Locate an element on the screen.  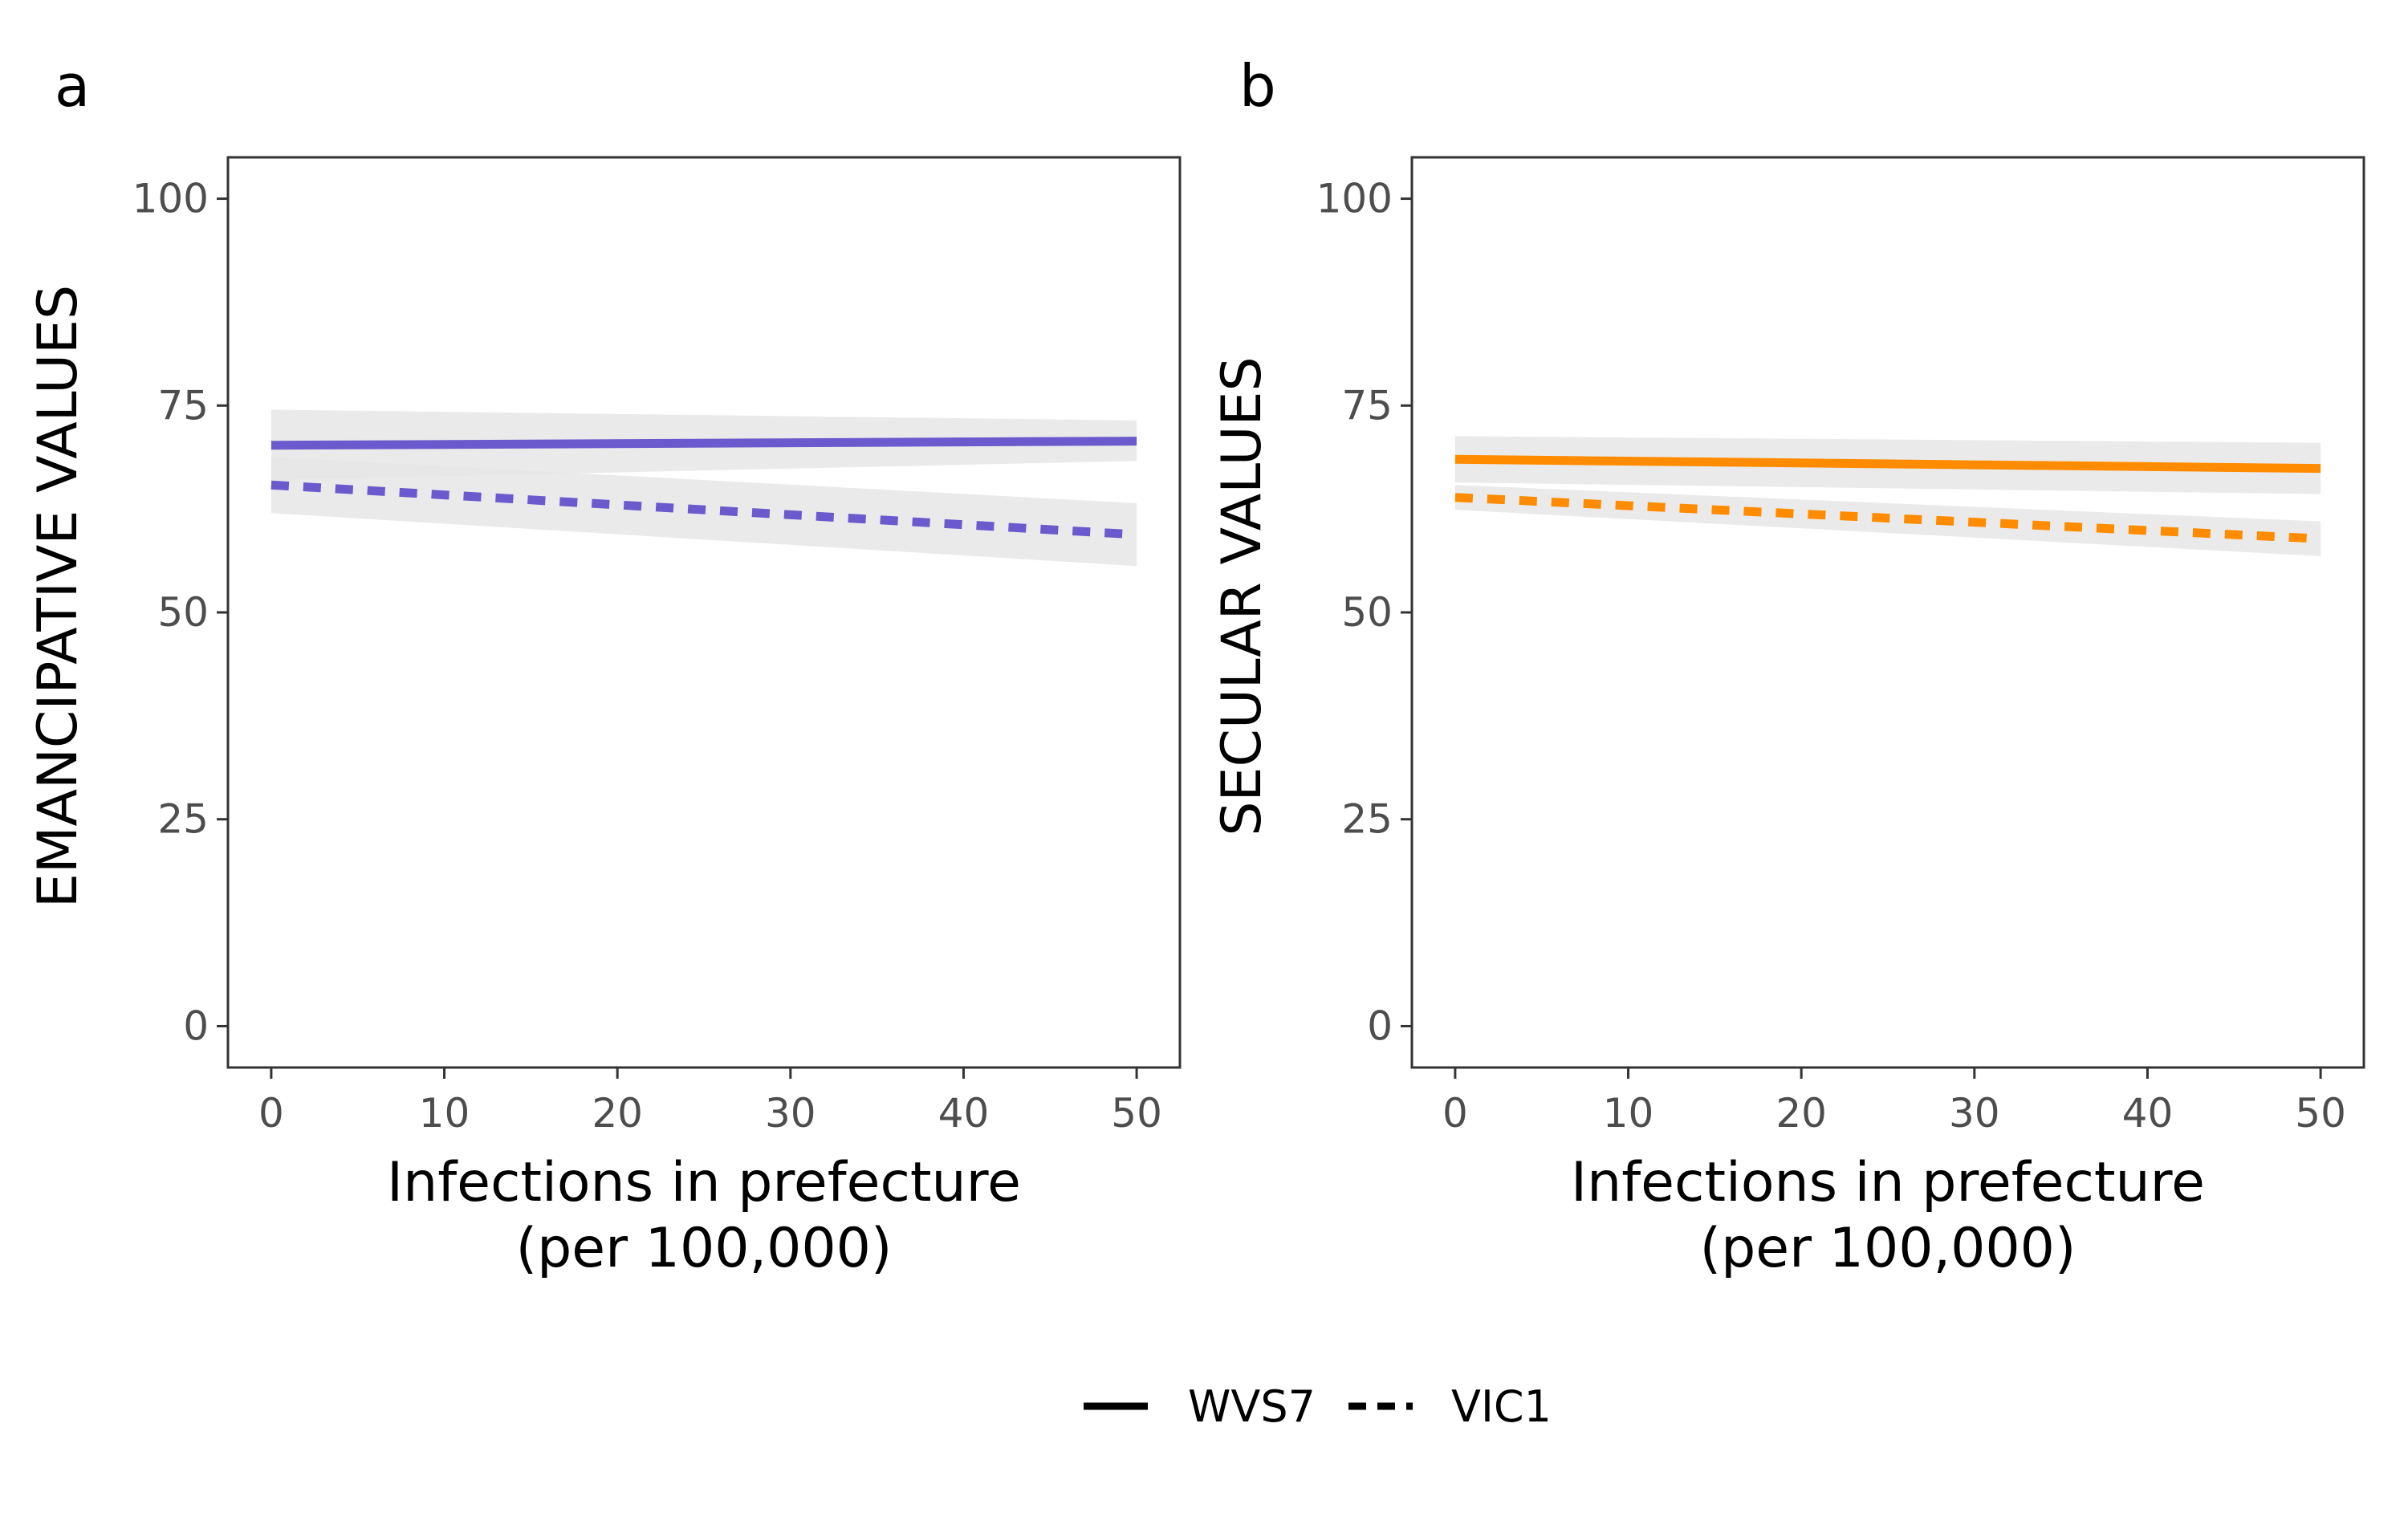
y-axis-title: EMANCIPATIVE VALUES is located at coordinates (58, 597).